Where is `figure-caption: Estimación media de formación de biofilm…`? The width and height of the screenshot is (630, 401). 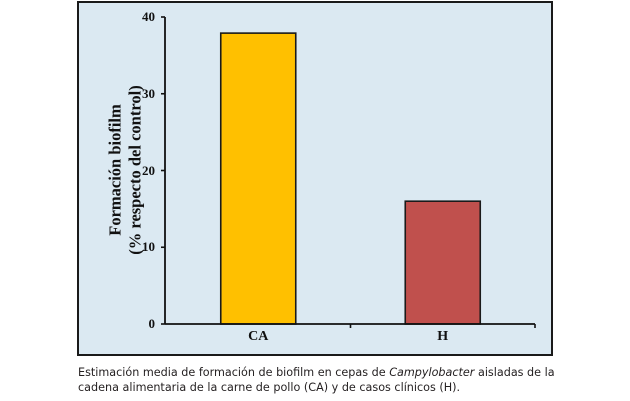
figure-caption: Estimación media de formación de biofilm… is located at coordinates (318, 380).